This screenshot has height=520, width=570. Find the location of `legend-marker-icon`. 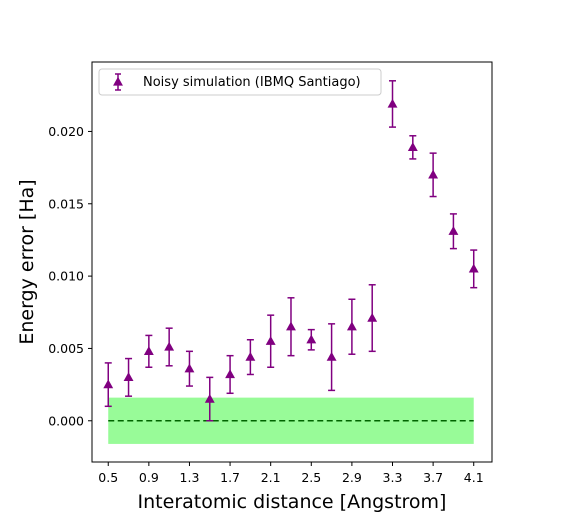

legend-marker-icon is located at coordinates (118, 82).